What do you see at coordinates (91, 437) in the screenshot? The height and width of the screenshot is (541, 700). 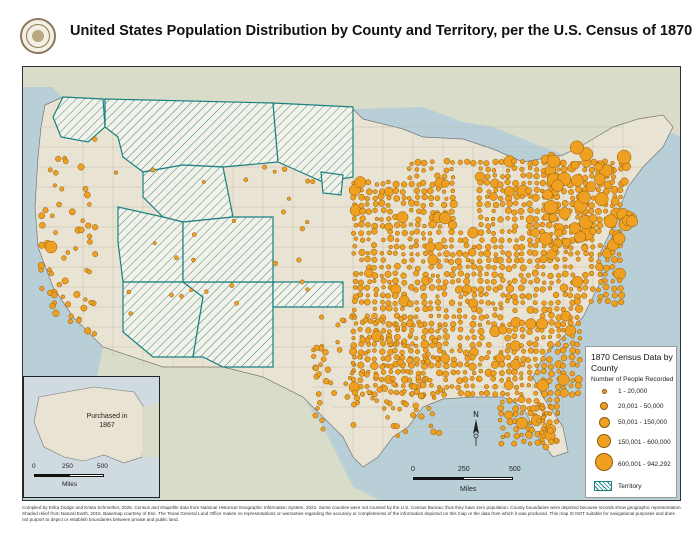 I see `alaska-inset: Purchased in 1867 0 250 500 Miles` at bounding box center [91, 437].